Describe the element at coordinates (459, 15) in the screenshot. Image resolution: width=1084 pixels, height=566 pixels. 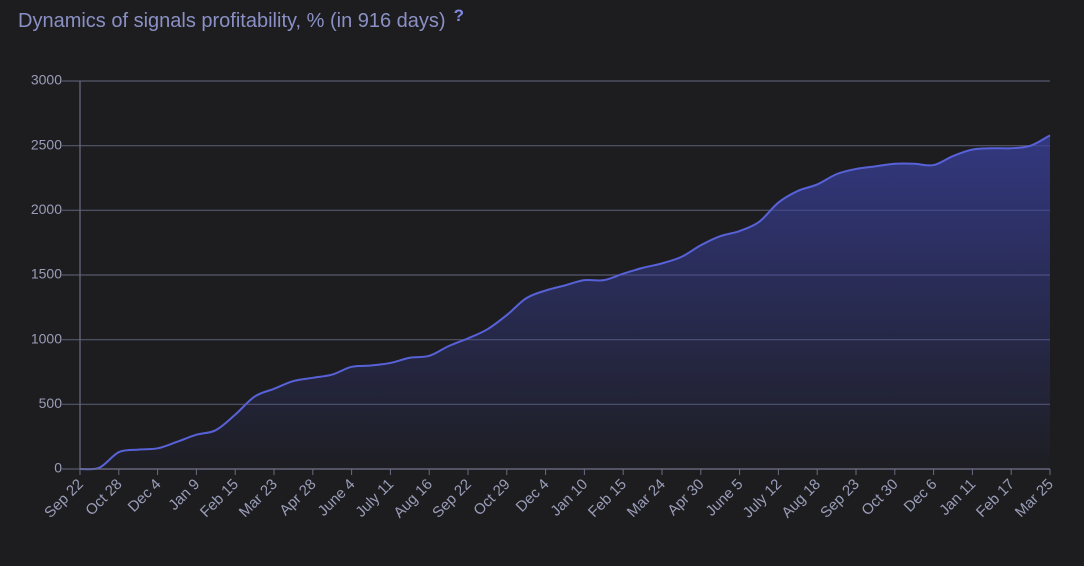
I see `help-icon: ?` at that location.